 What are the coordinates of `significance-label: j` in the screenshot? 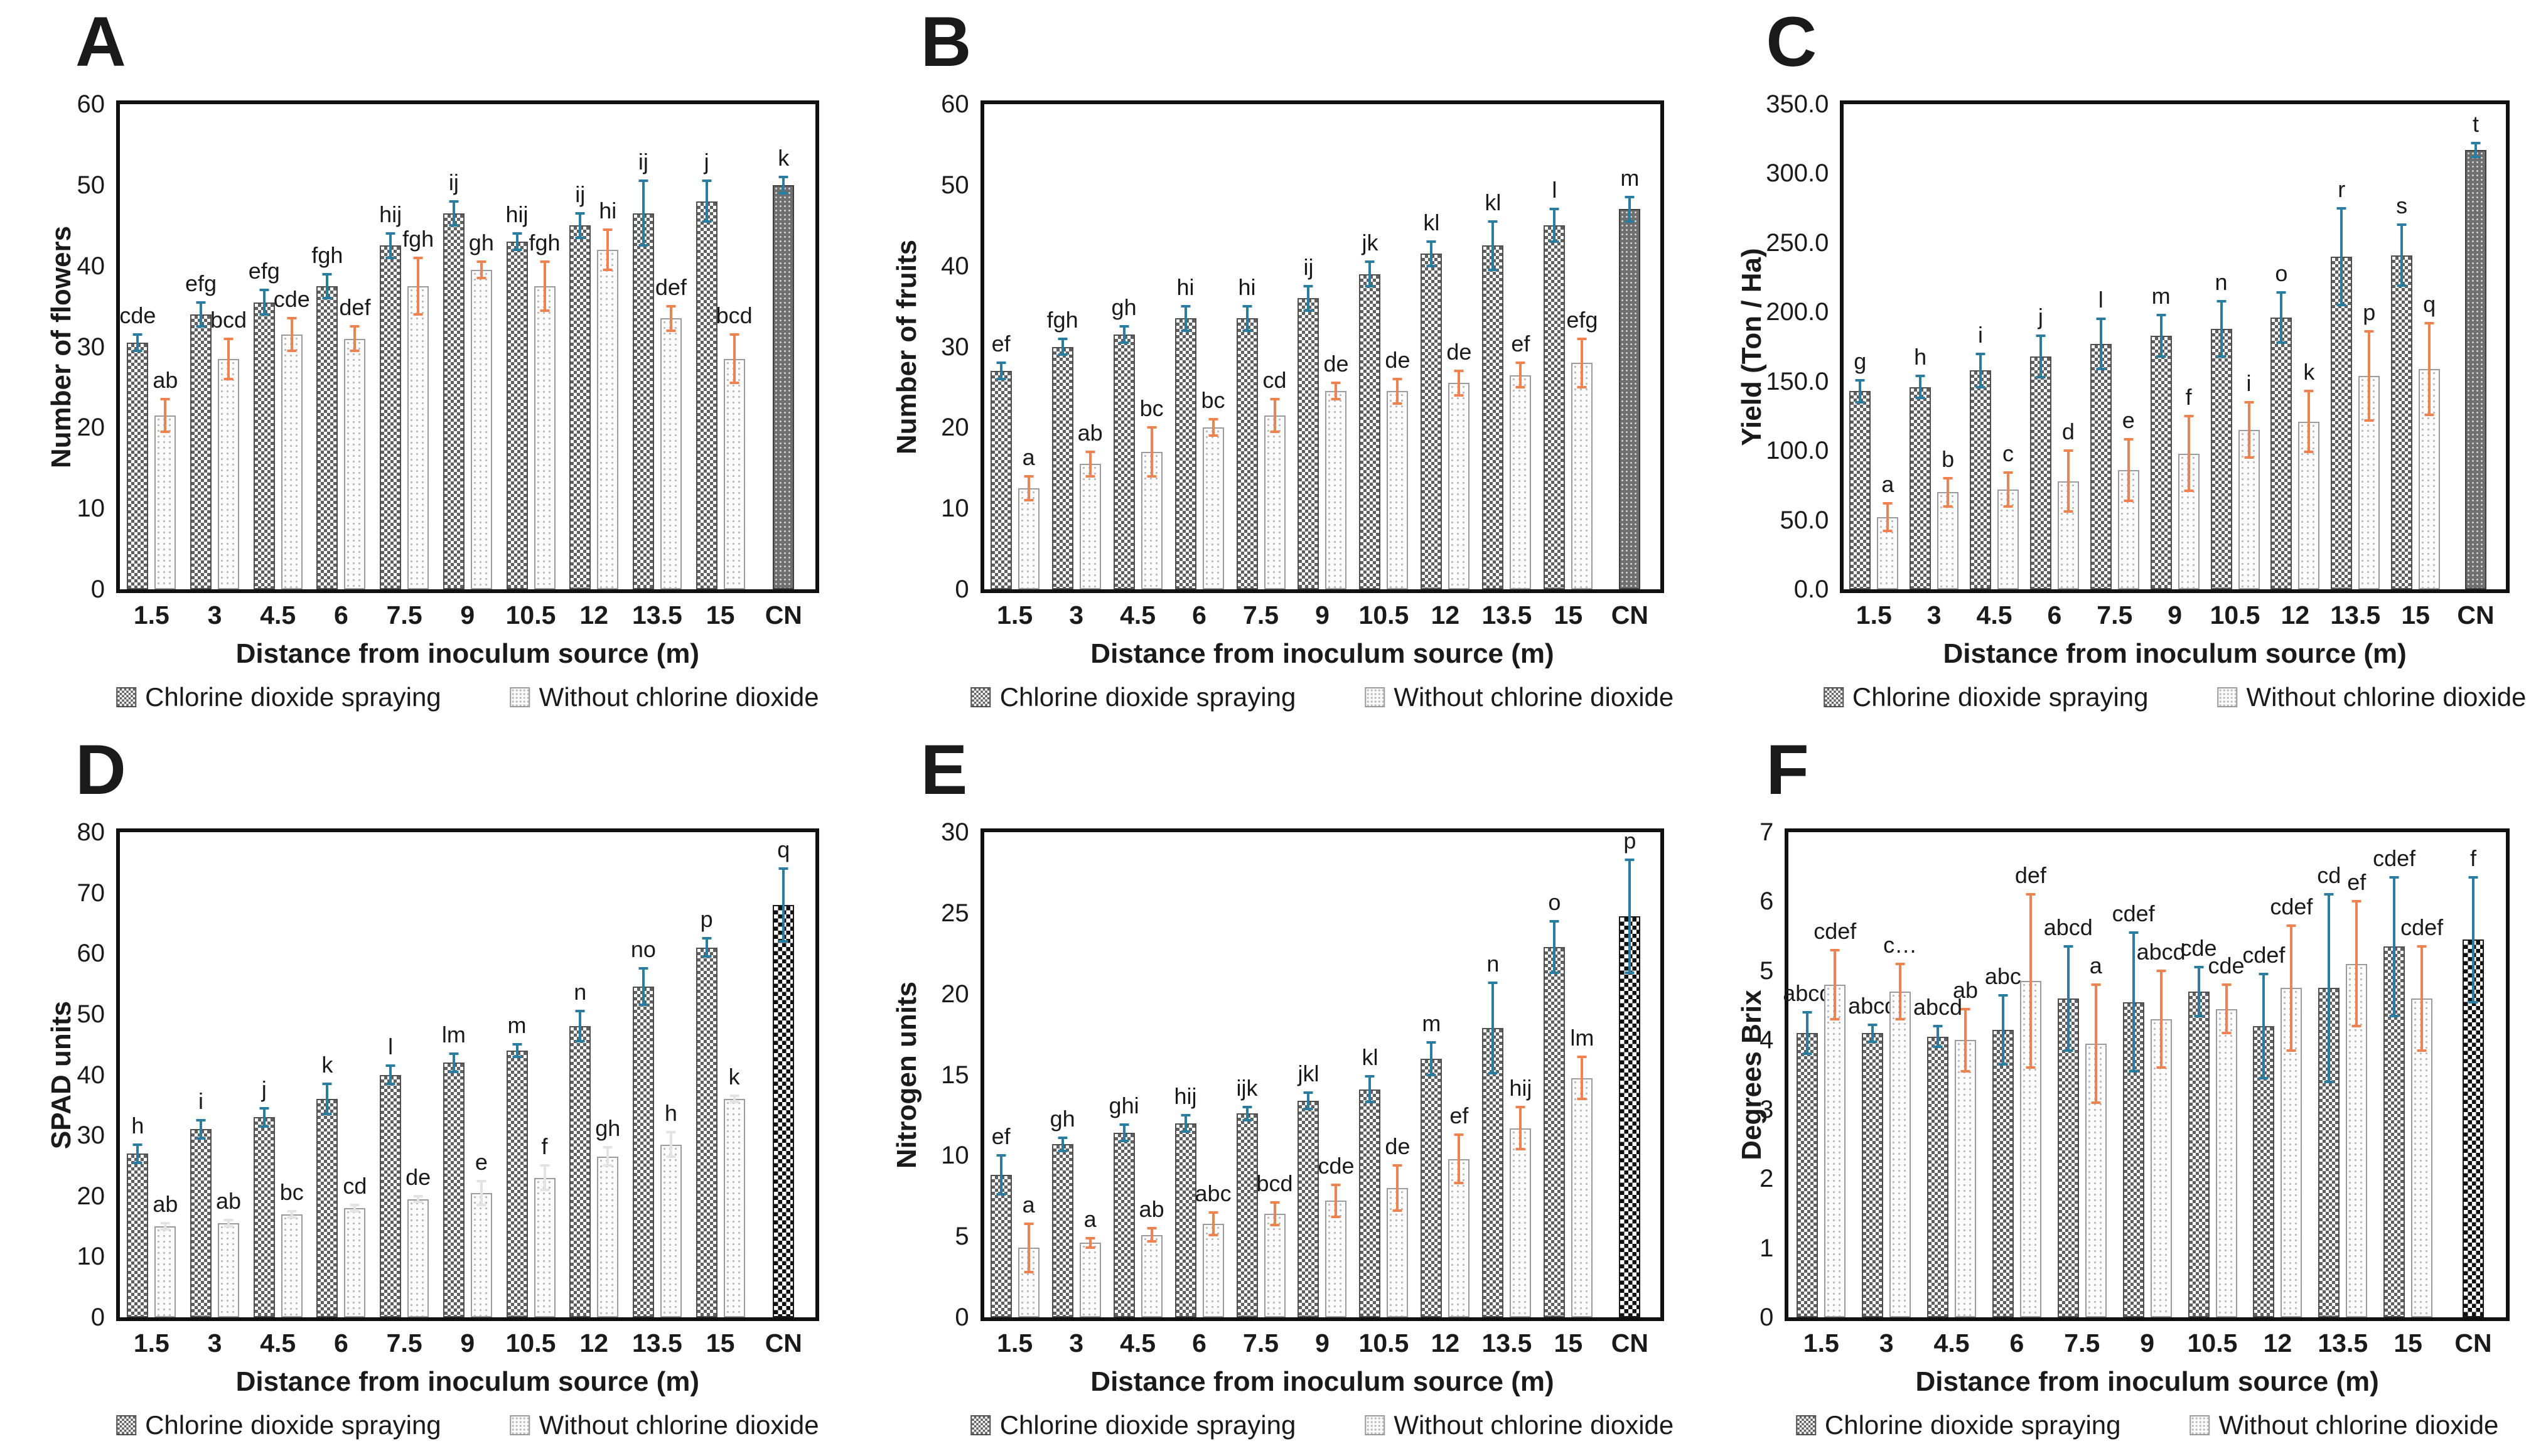 It's located at (264, 1089).